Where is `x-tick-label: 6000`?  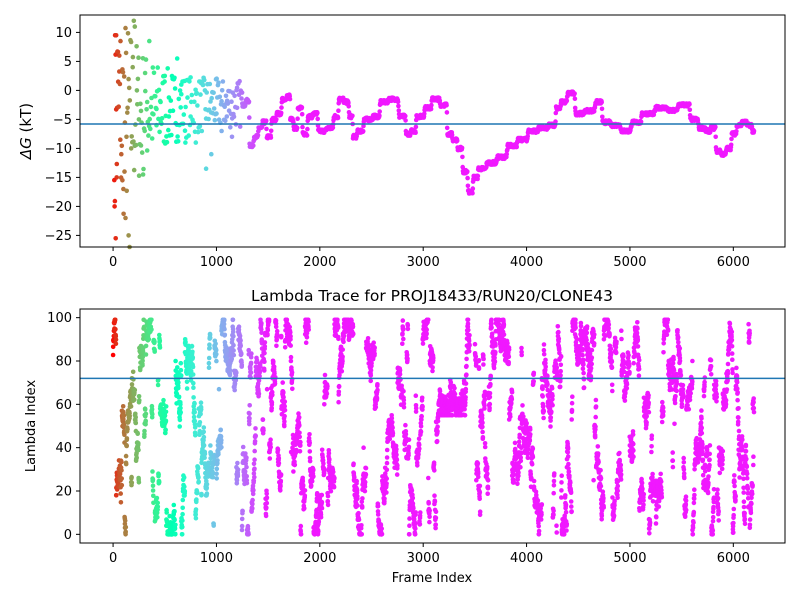 x-tick-label: 6000 is located at coordinates (733, 262).